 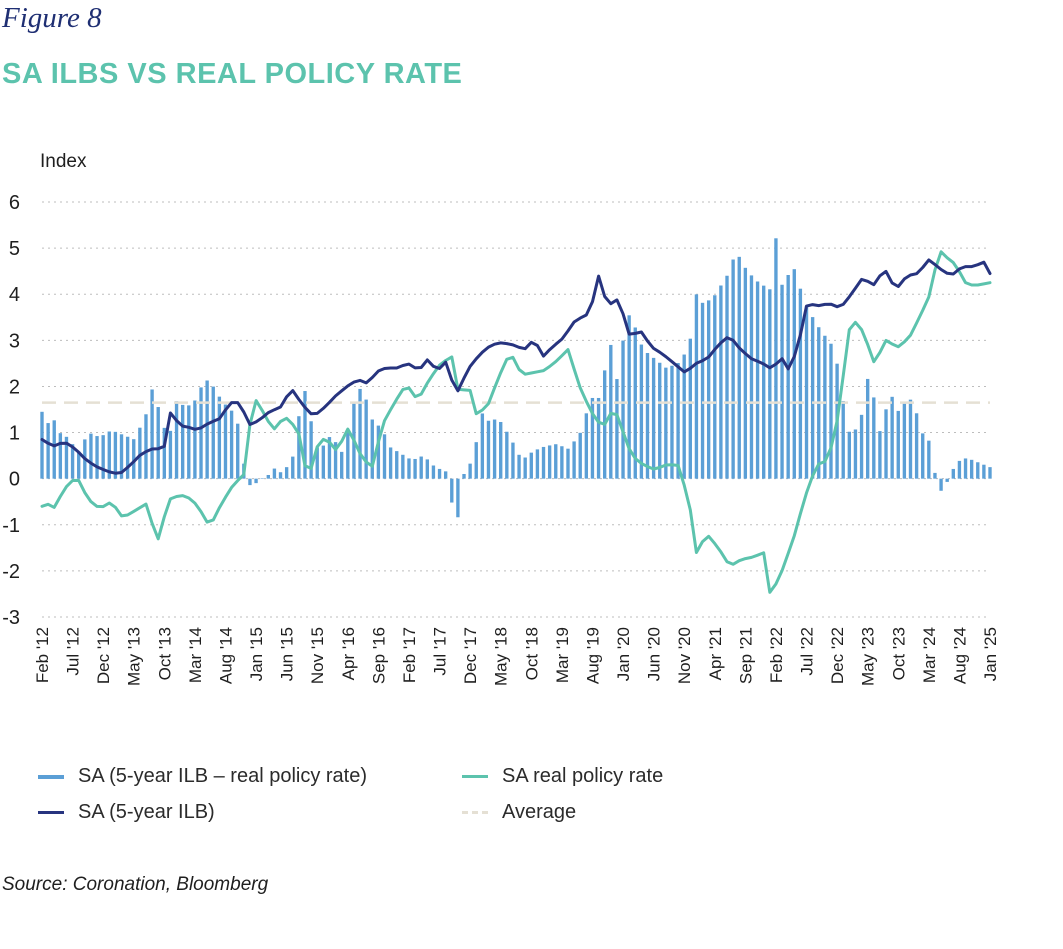 What do you see at coordinates (146, 812) in the screenshot?
I see `legend-label-ilb: SA (5-year ILB)` at bounding box center [146, 812].